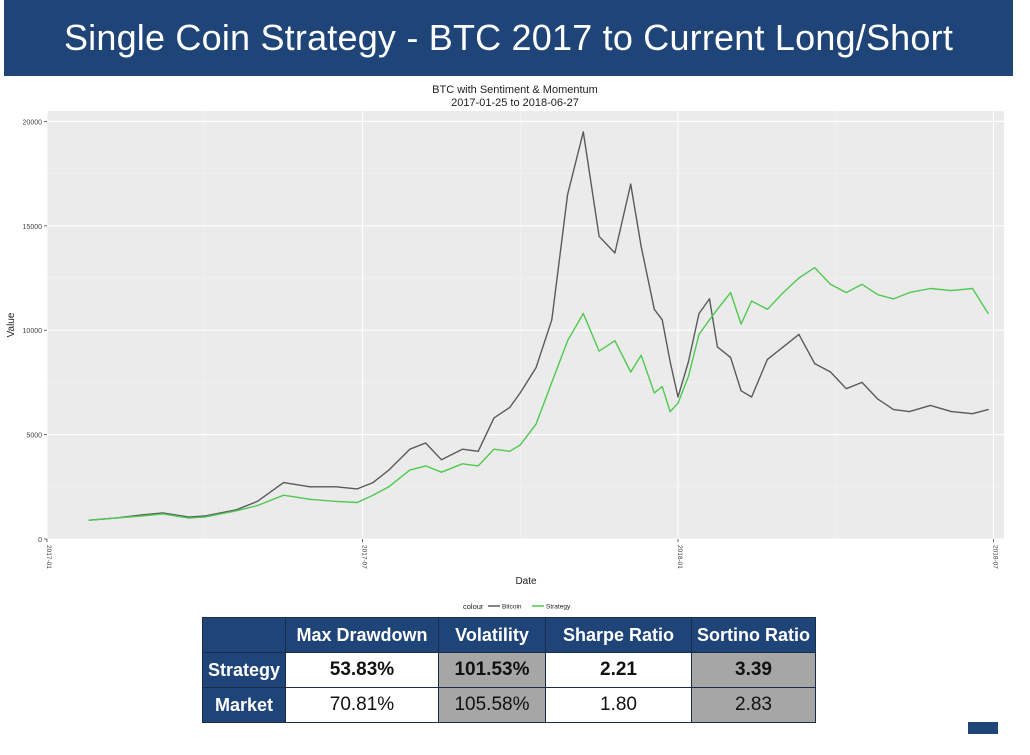 This screenshot has width=1030, height=755. Describe the element at coordinates (362, 670) in the screenshot. I see `strategy-max-drawdown: 53.83%` at that location.